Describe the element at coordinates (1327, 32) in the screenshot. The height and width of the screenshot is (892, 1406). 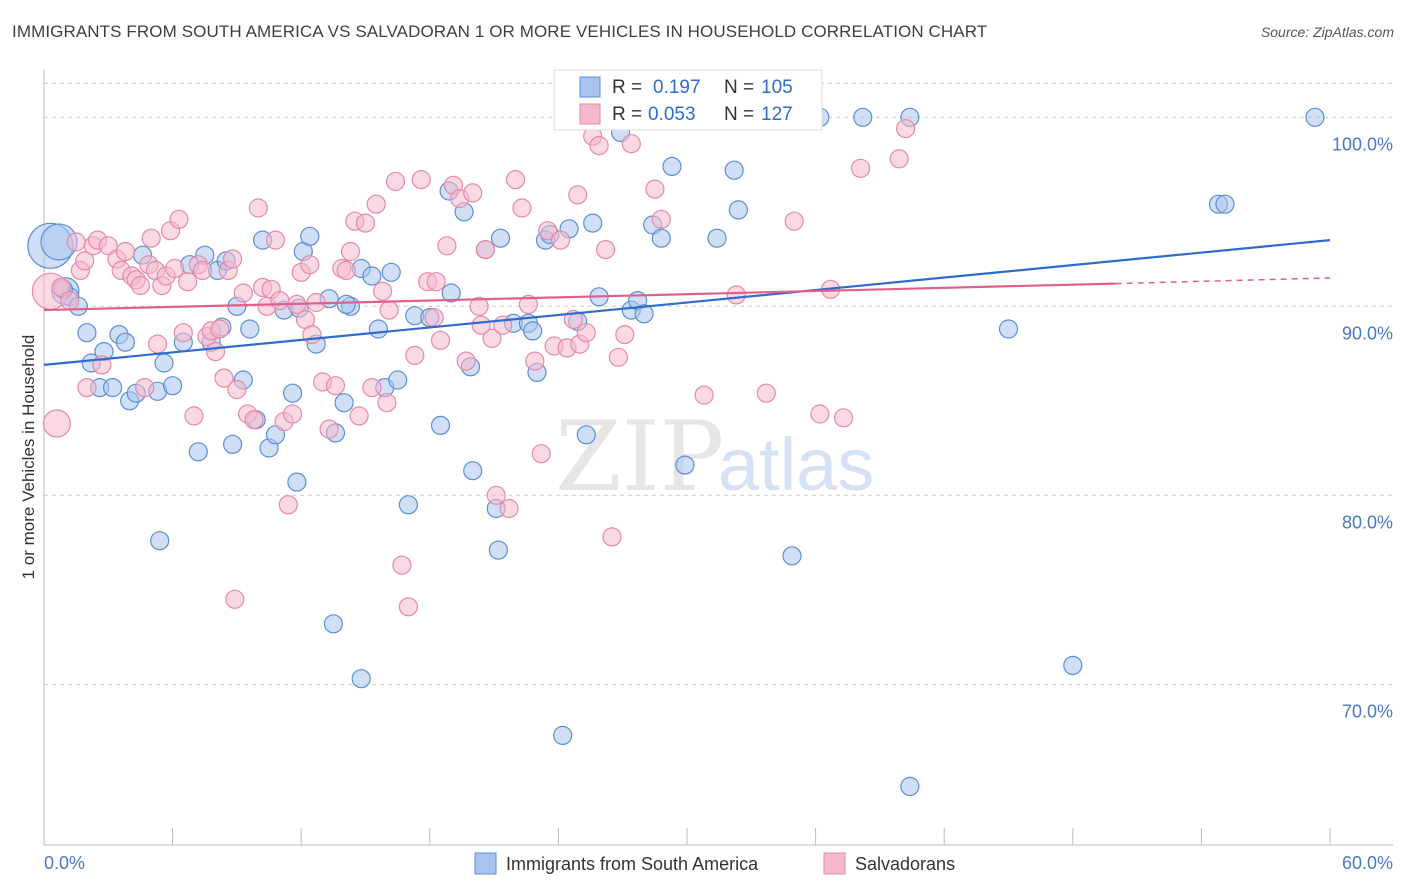
I see `source-label: Source: ZipAtlas.com` at that location.